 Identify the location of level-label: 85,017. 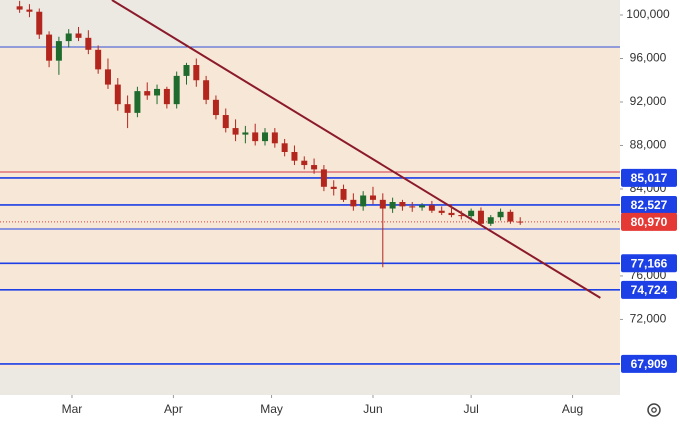
(649, 178).